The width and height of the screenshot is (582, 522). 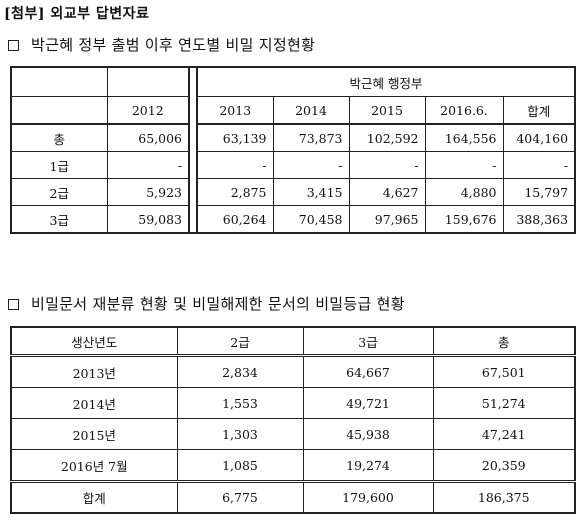 What do you see at coordinates (368, 497) in the screenshot?
I see `table-cell: 179,600` at bounding box center [368, 497].